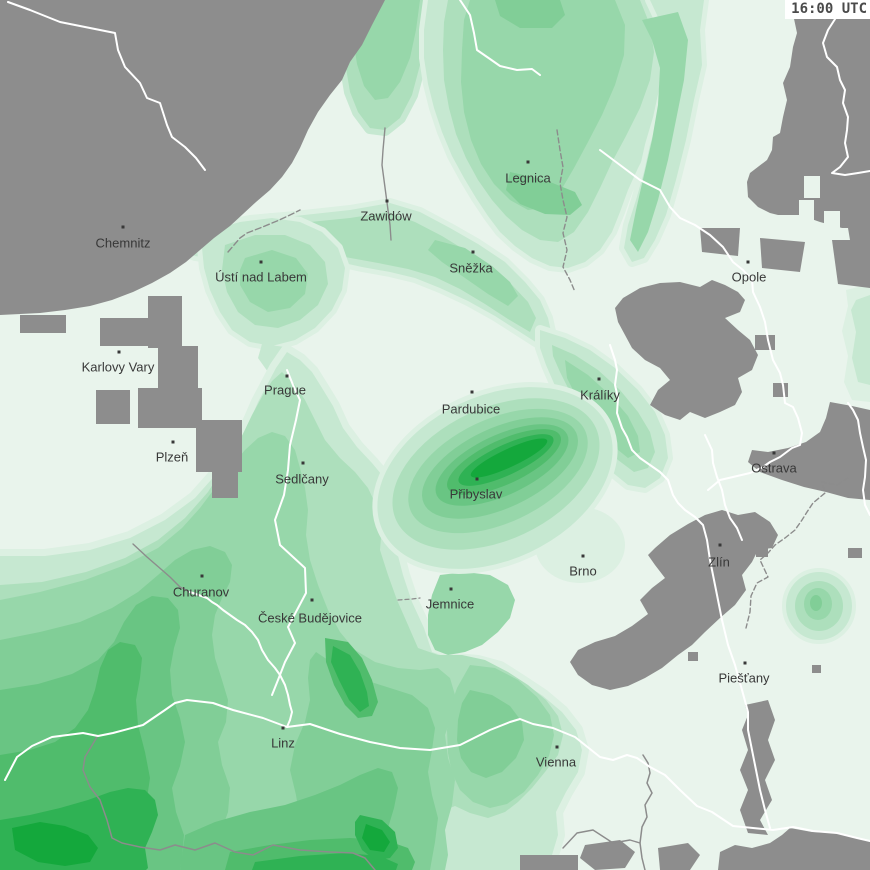 This screenshot has height=870, width=870. Describe the element at coordinates (686, 350) in the screenshot. I see `gray-area-opole` at that location.